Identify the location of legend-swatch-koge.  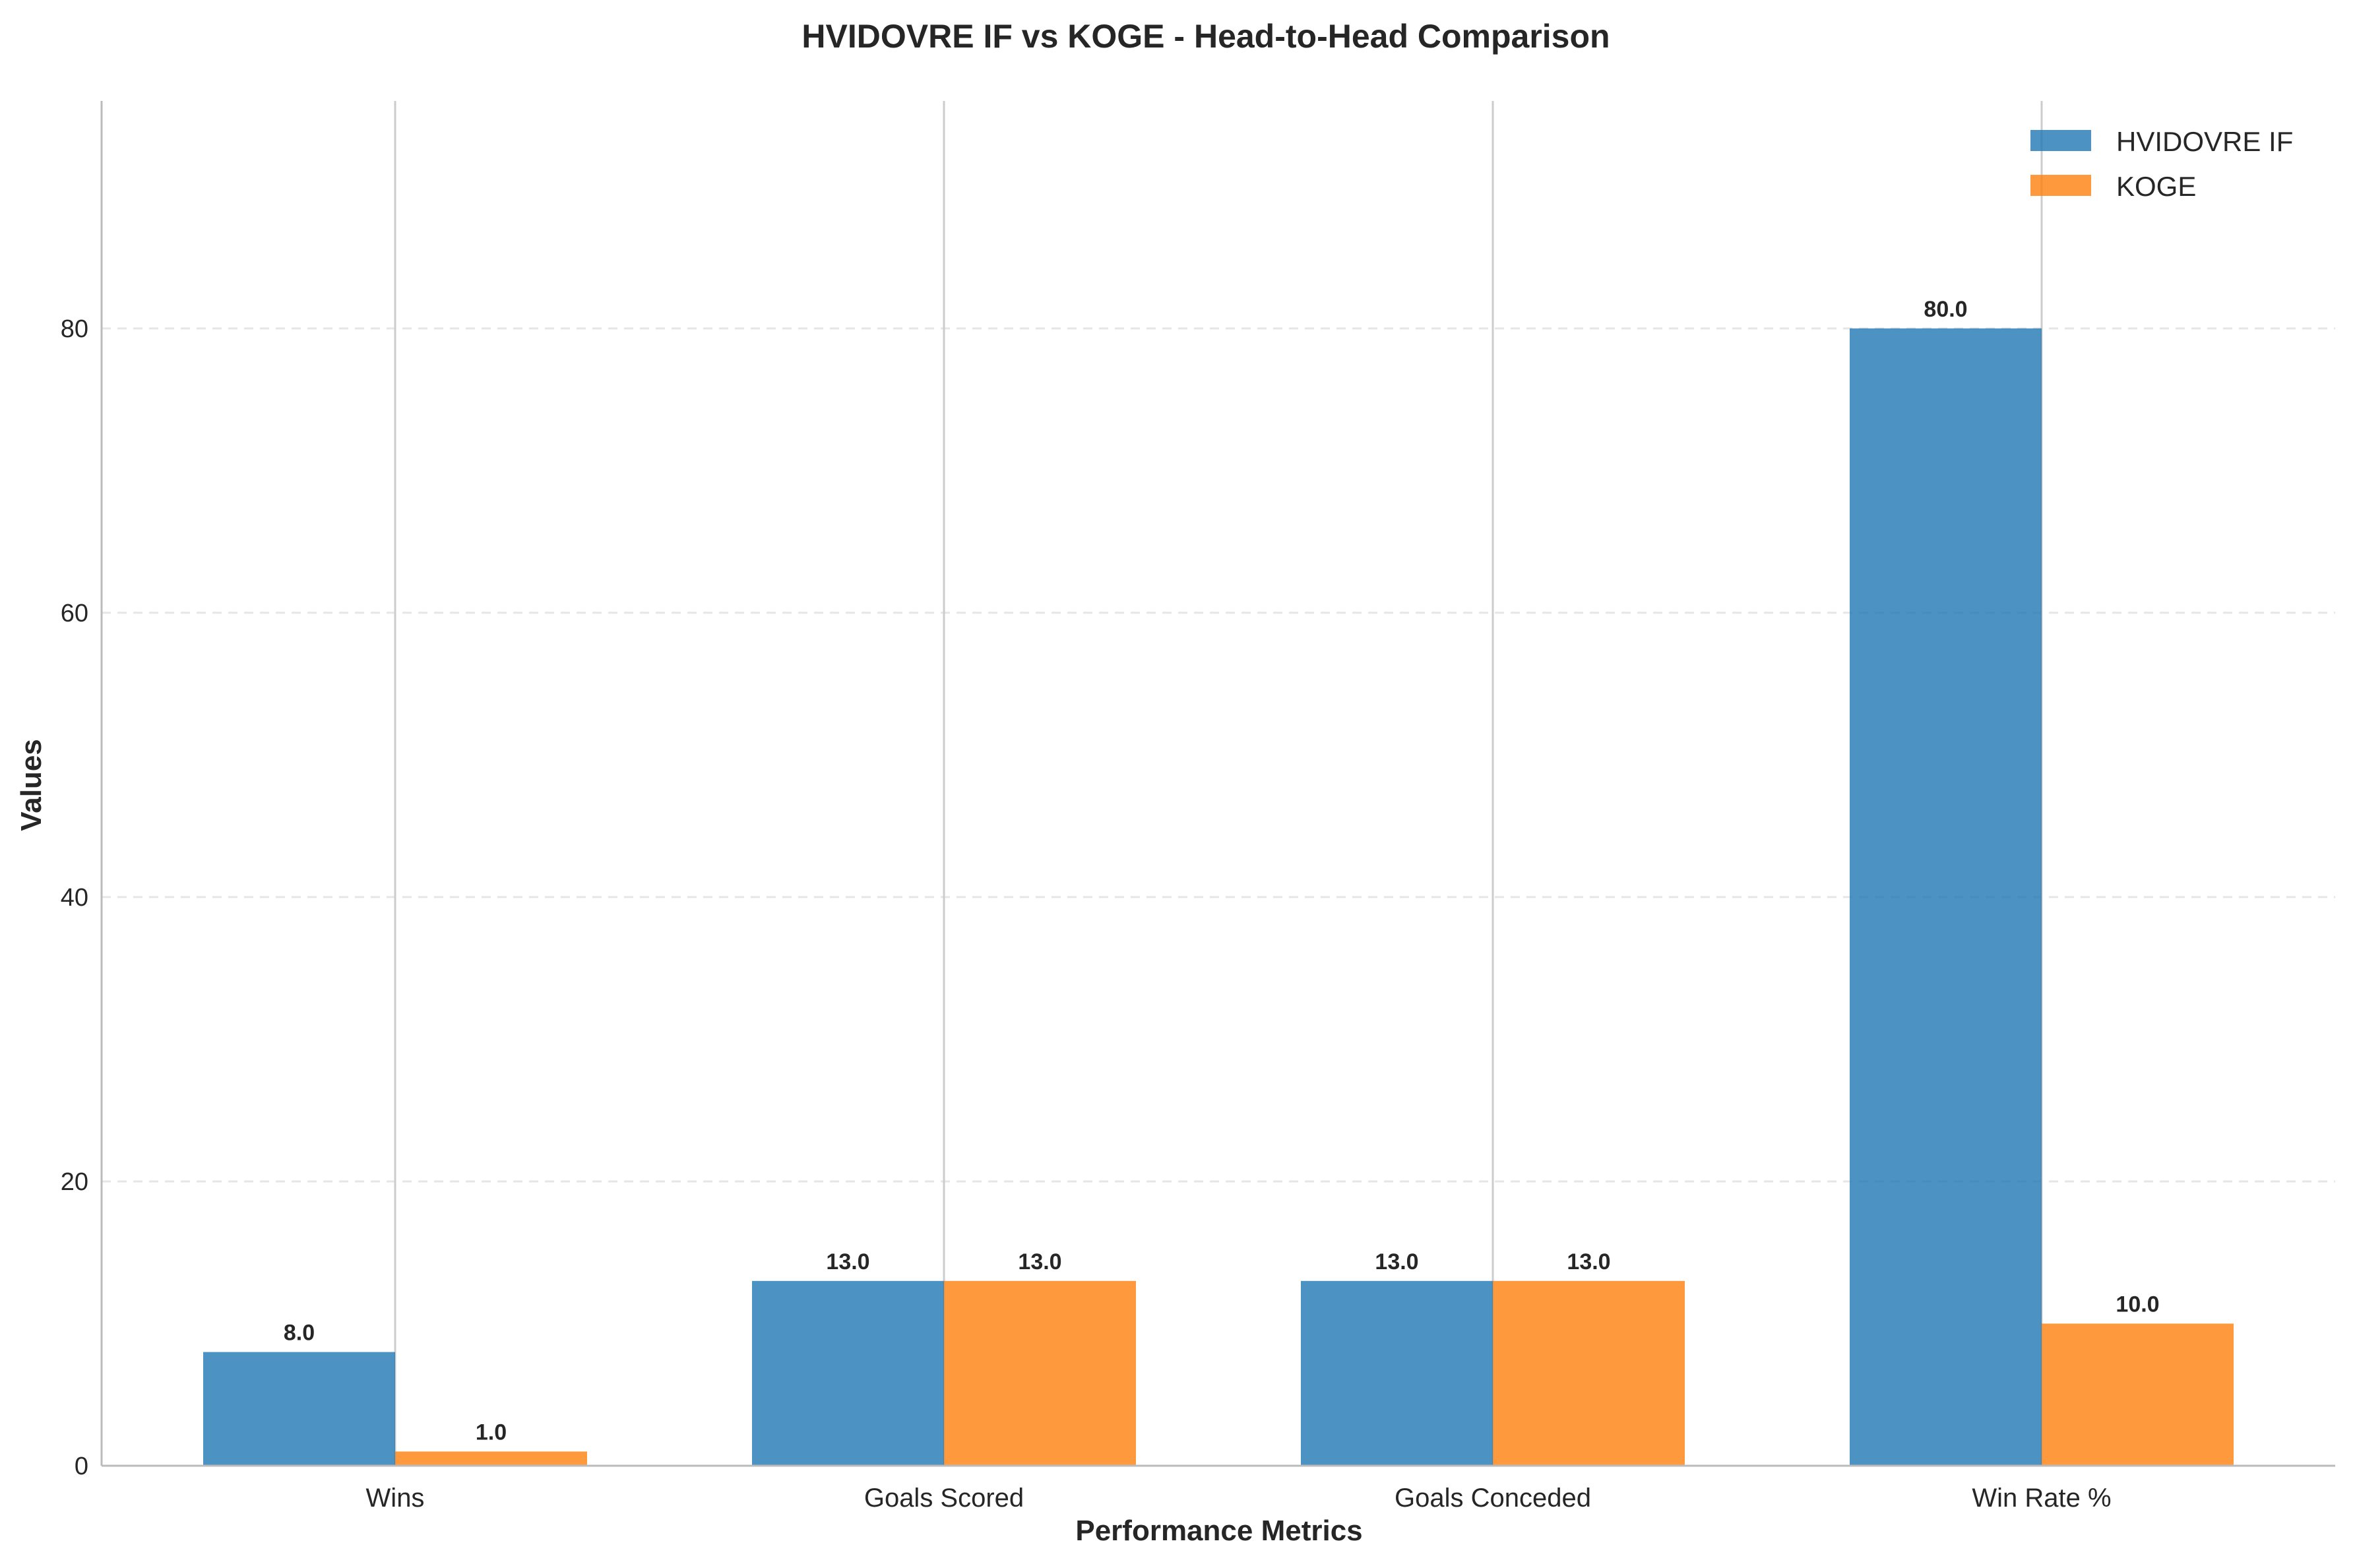
(2060, 185).